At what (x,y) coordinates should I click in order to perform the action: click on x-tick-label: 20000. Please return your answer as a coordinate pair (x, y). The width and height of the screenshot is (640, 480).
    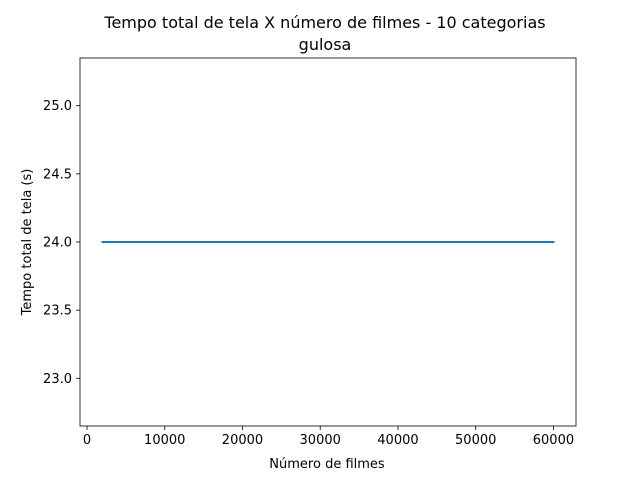
    Looking at the image, I should click on (242, 440).